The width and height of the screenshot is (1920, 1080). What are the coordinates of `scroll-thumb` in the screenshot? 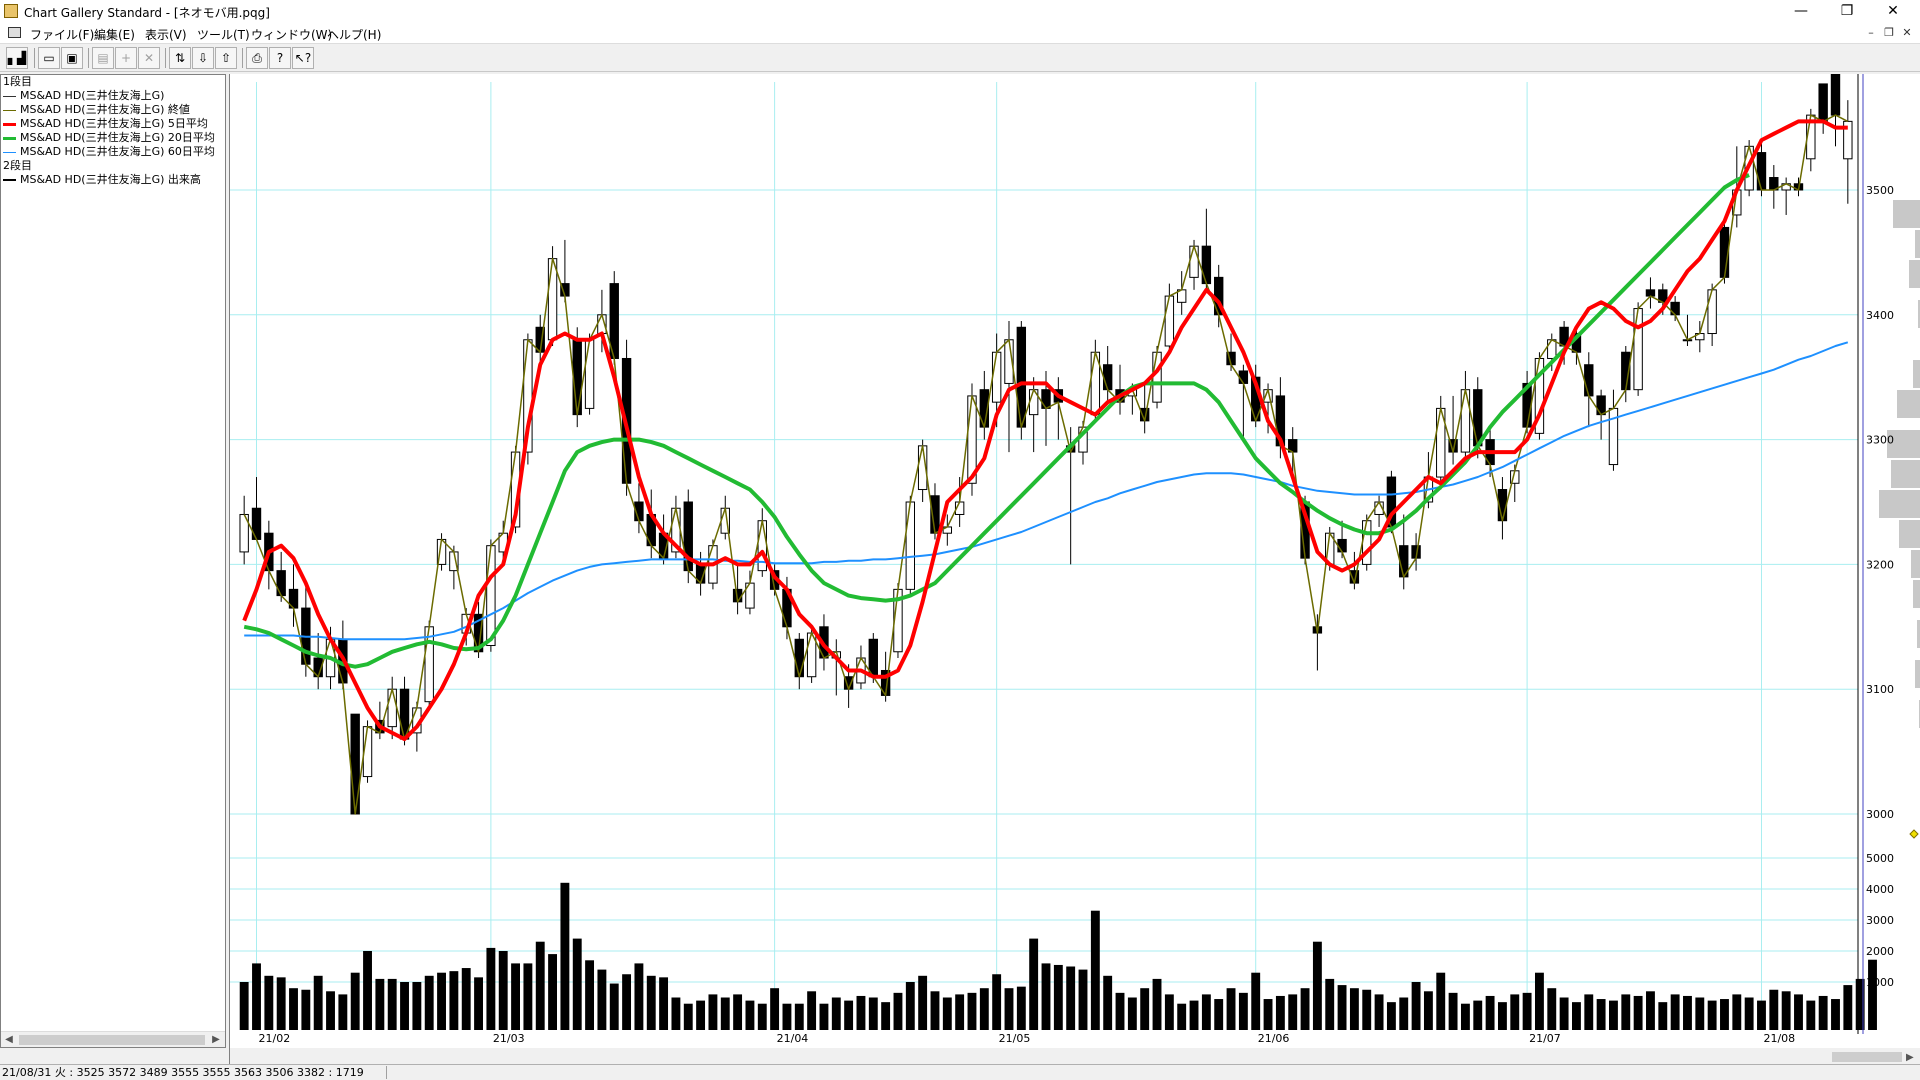 It's located at (112, 1040).